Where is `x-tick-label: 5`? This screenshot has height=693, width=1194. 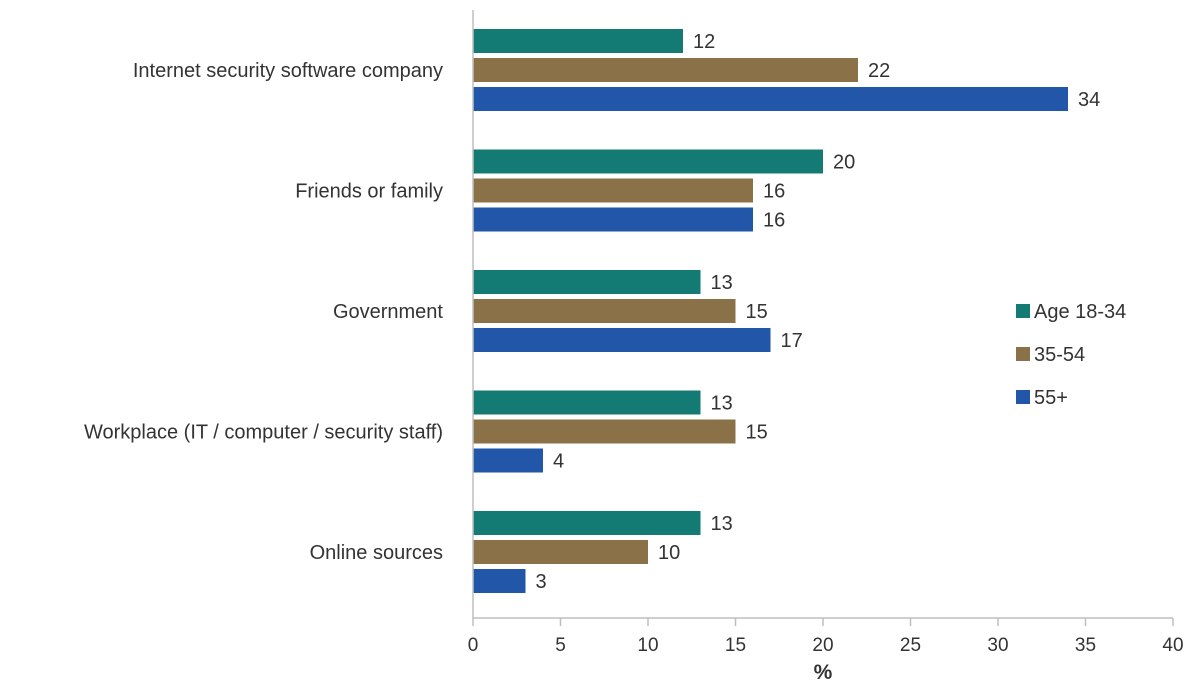
x-tick-label: 5 is located at coordinates (560, 645).